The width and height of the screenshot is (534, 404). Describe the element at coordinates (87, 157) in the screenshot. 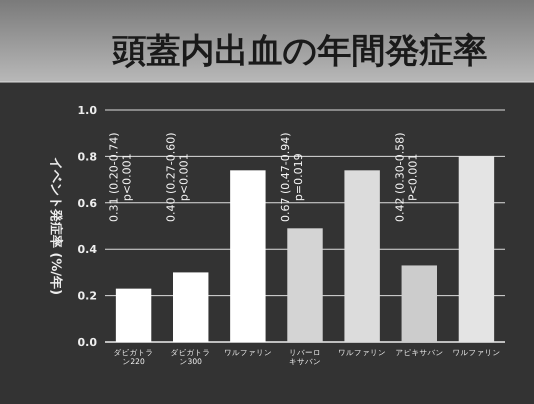

I see `y-tick-label: 0.8` at that location.